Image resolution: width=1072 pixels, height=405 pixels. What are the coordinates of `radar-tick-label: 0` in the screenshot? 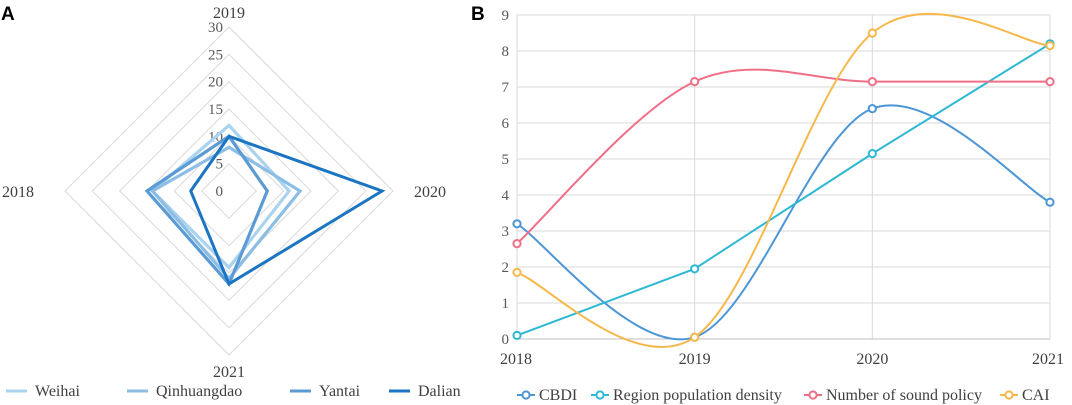 It's located at (220, 192).